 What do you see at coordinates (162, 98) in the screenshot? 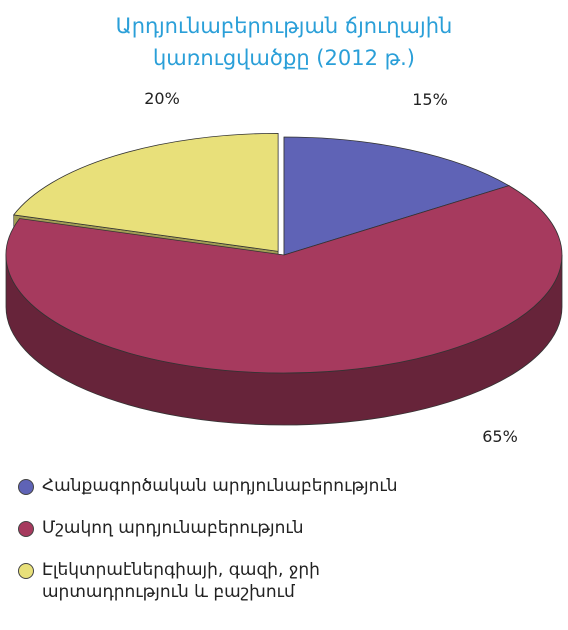
I see `data-label-energy: 20%` at bounding box center [162, 98].